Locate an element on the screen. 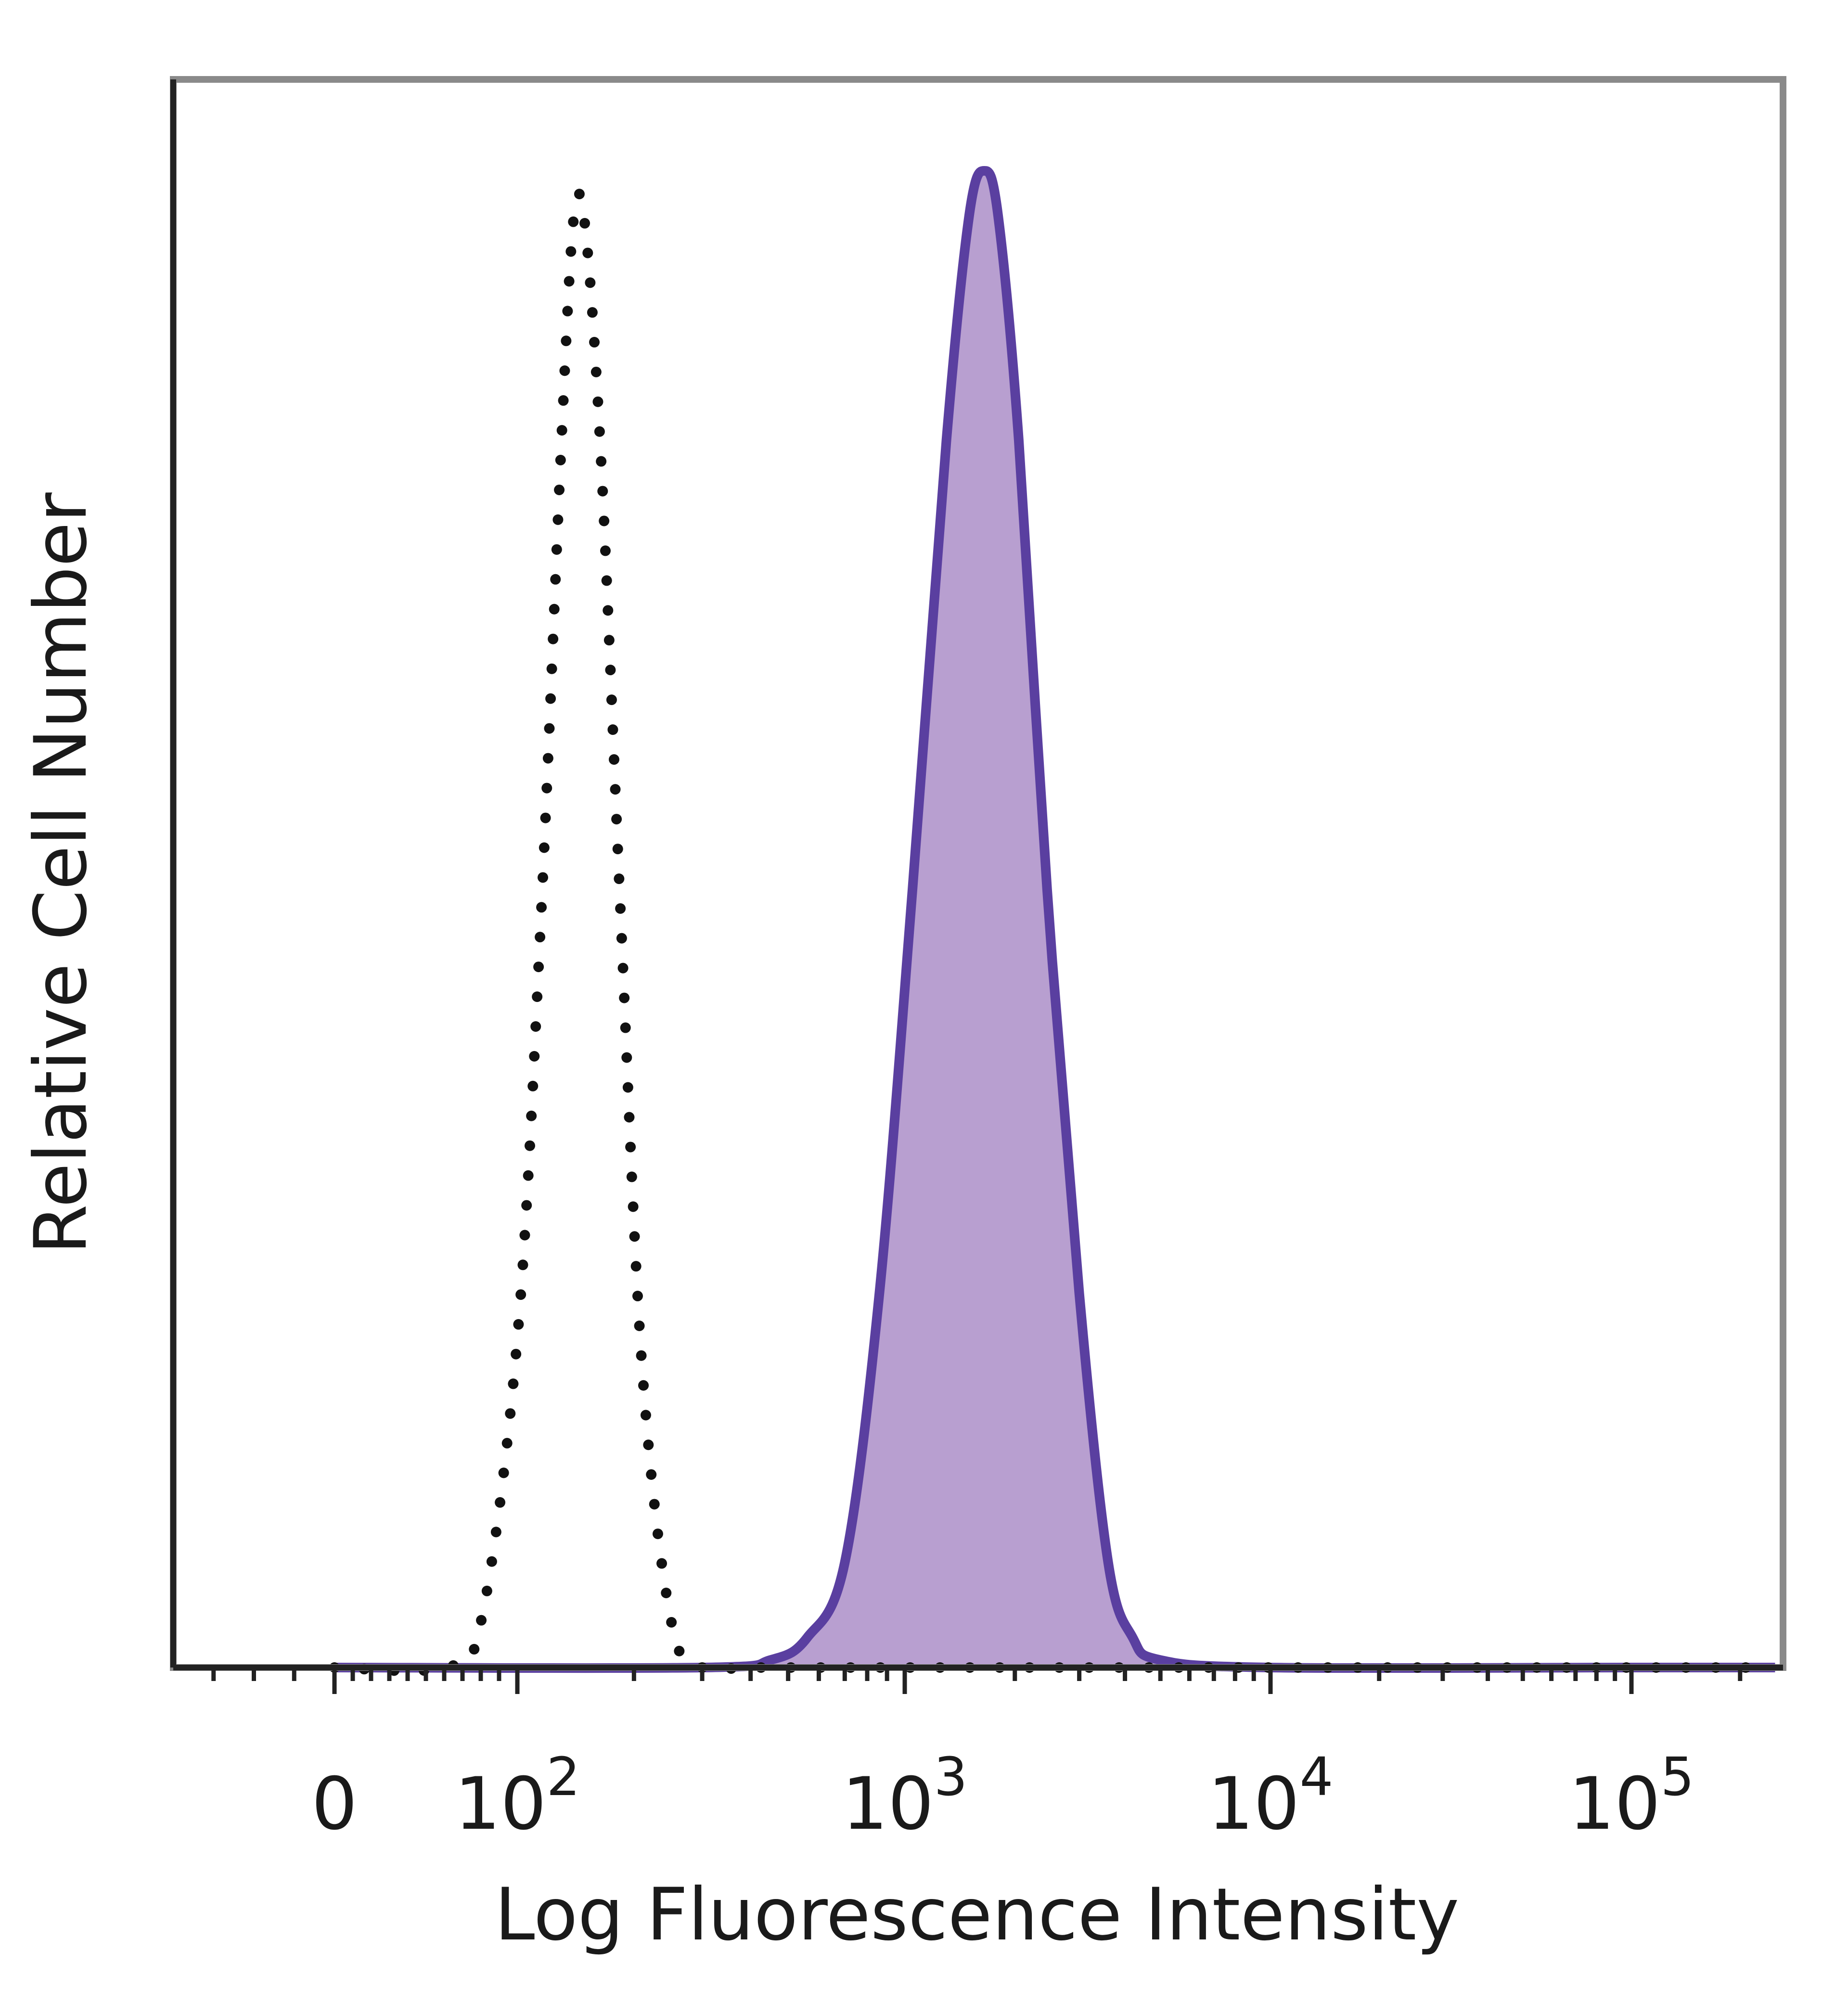  x-tick-label-base: 0 is located at coordinates (334, 1804).